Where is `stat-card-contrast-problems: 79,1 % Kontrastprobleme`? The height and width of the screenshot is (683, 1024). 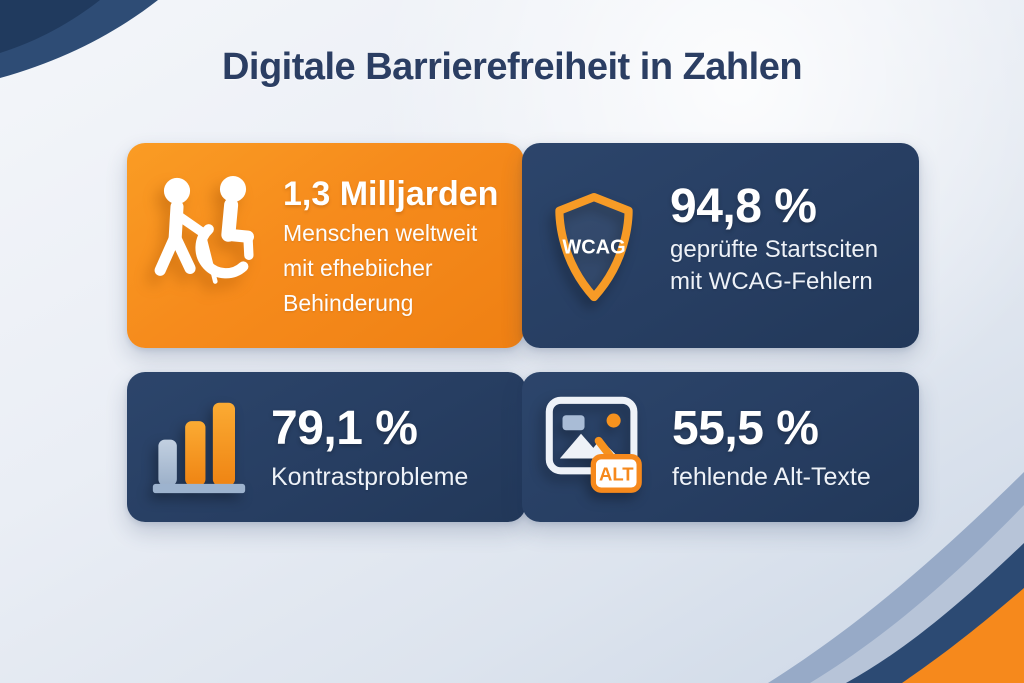 stat-card-contrast-problems: 79,1 % Kontrastprobleme is located at coordinates (326, 447).